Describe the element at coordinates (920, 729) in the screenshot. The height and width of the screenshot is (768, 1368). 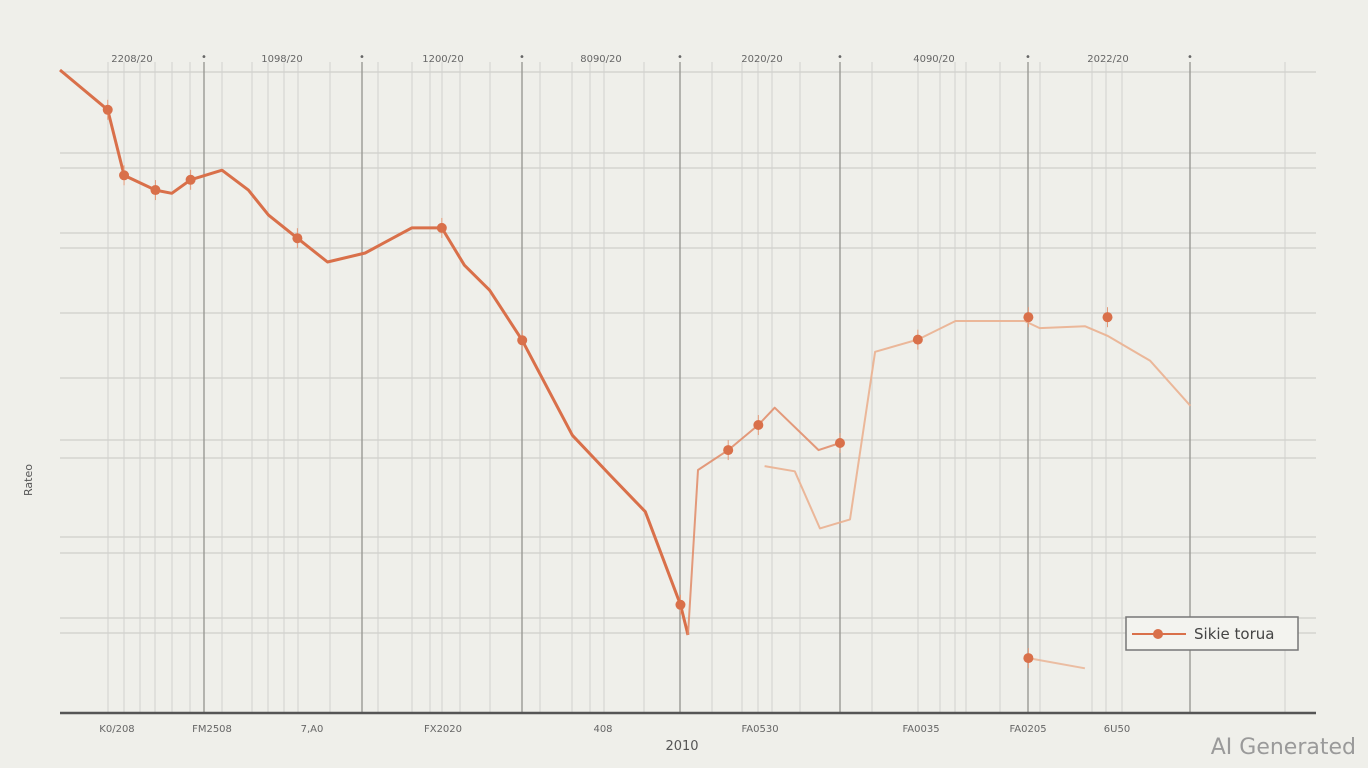
I see `bottom-tick-label: FA0035` at that location.